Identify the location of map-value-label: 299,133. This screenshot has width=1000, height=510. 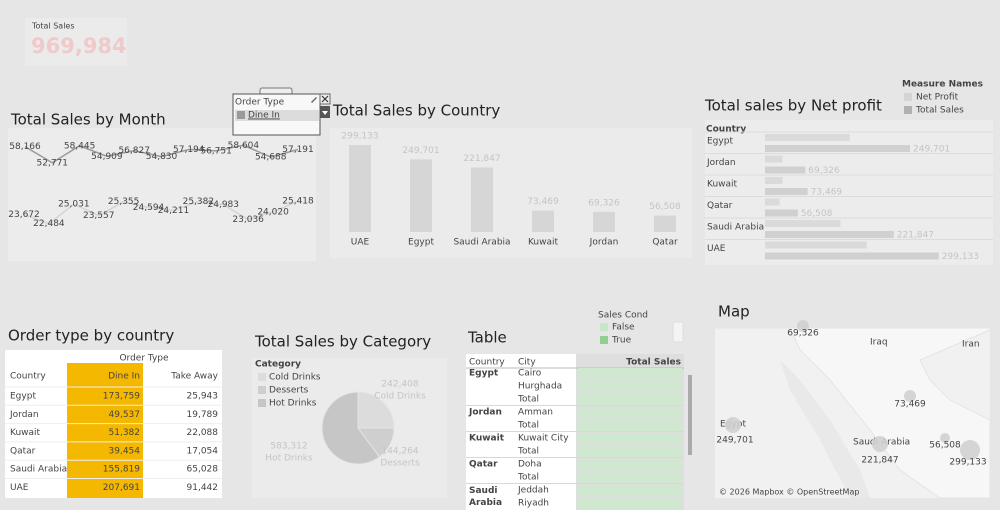
(967, 463).